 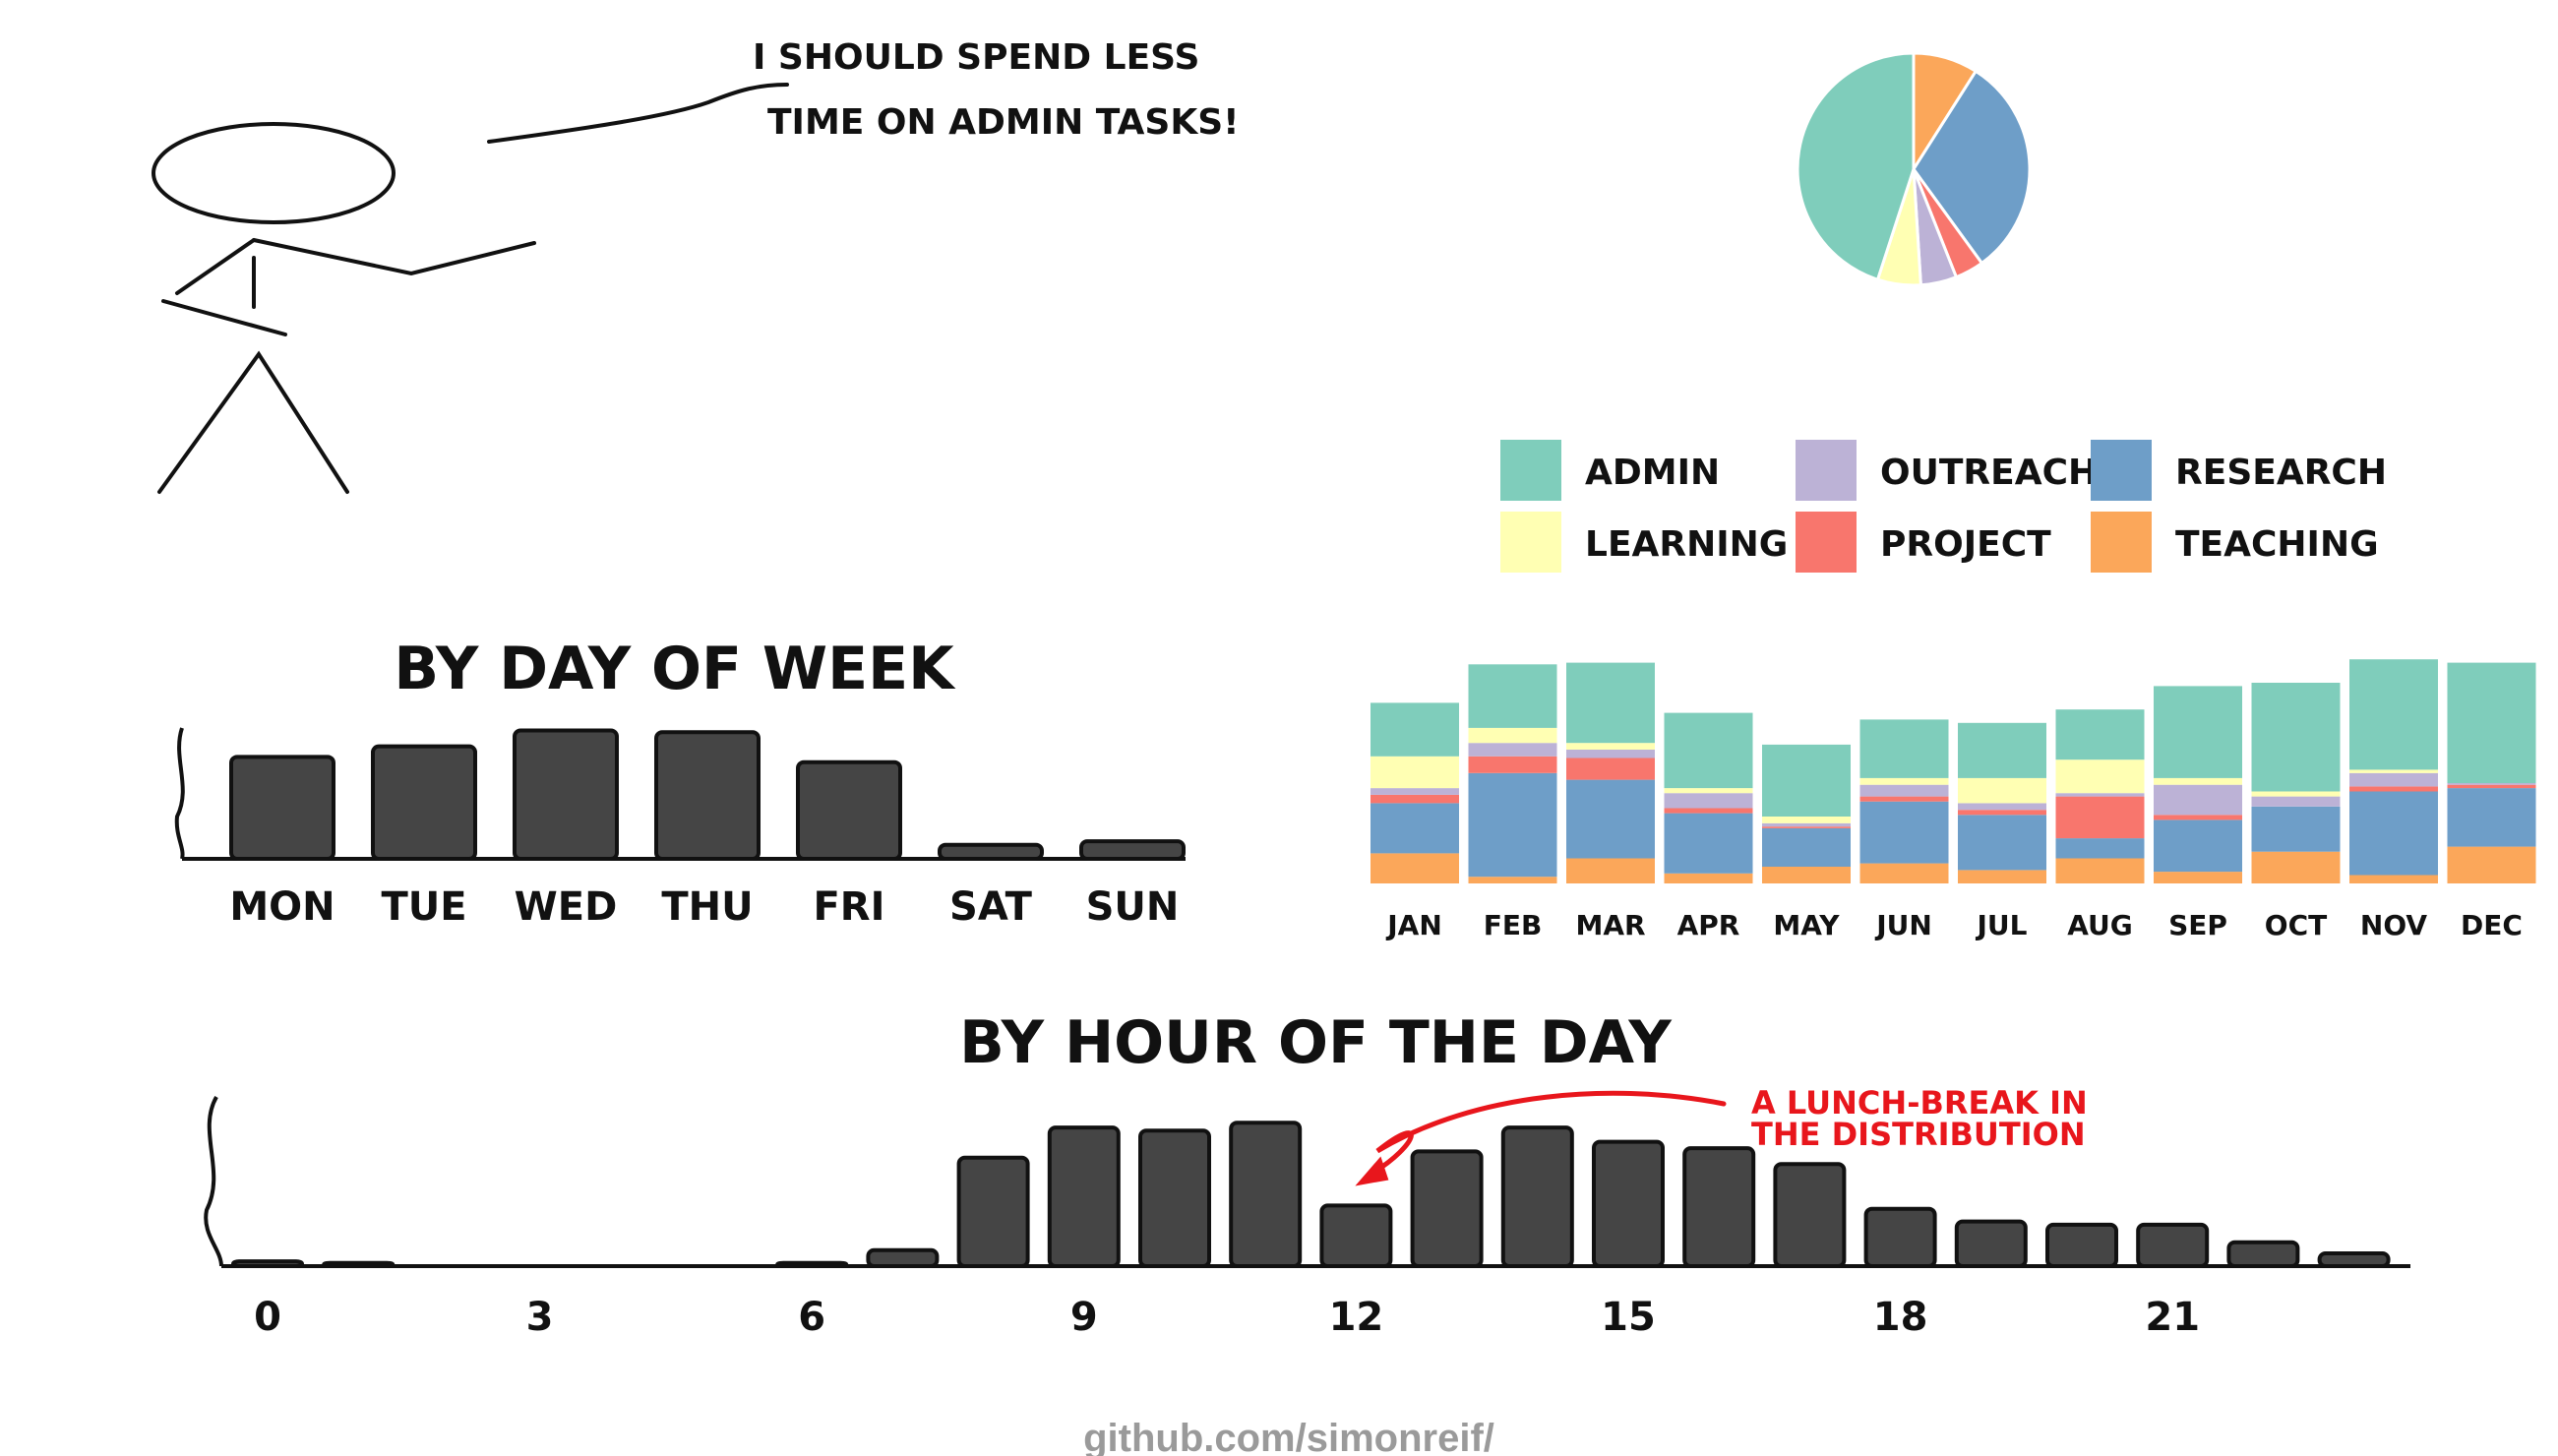 What do you see at coordinates (1806, 824) in the screenshot?
I see `month-seg-may-outreach` at bounding box center [1806, 824].